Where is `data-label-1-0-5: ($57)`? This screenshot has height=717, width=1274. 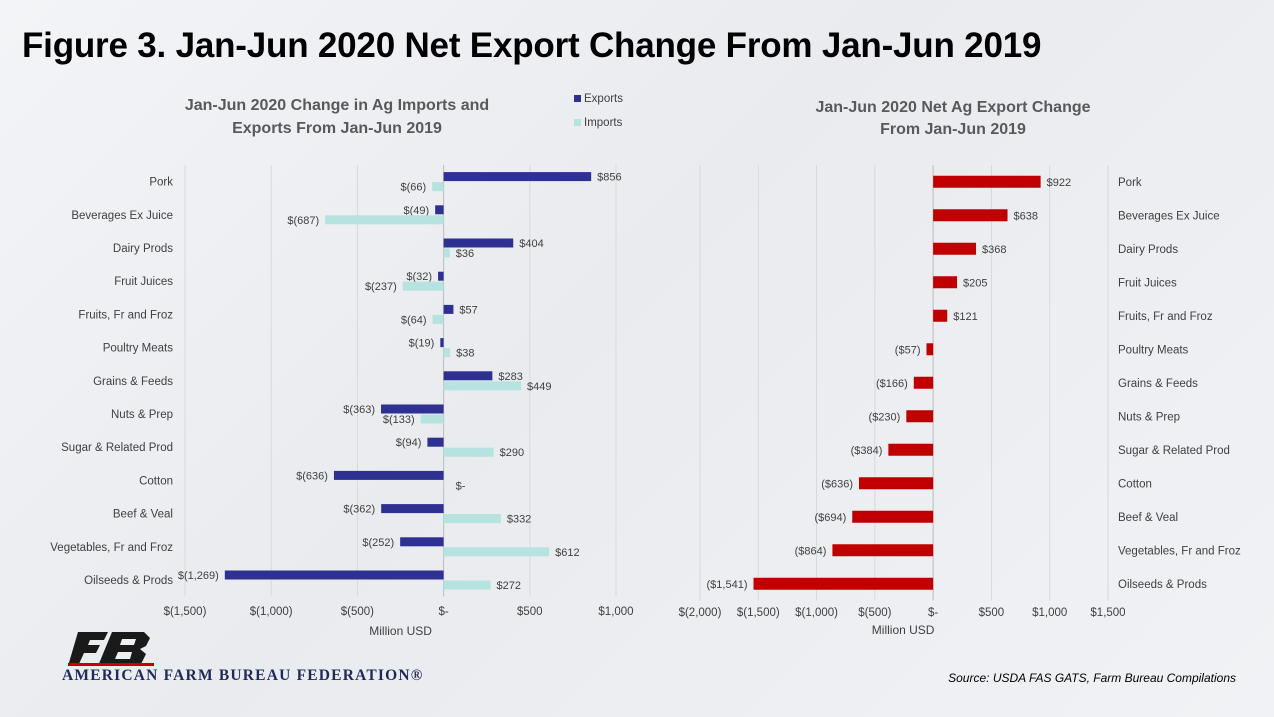
data-label-1-0-5: ($57) is located at coordinates (908, 350).